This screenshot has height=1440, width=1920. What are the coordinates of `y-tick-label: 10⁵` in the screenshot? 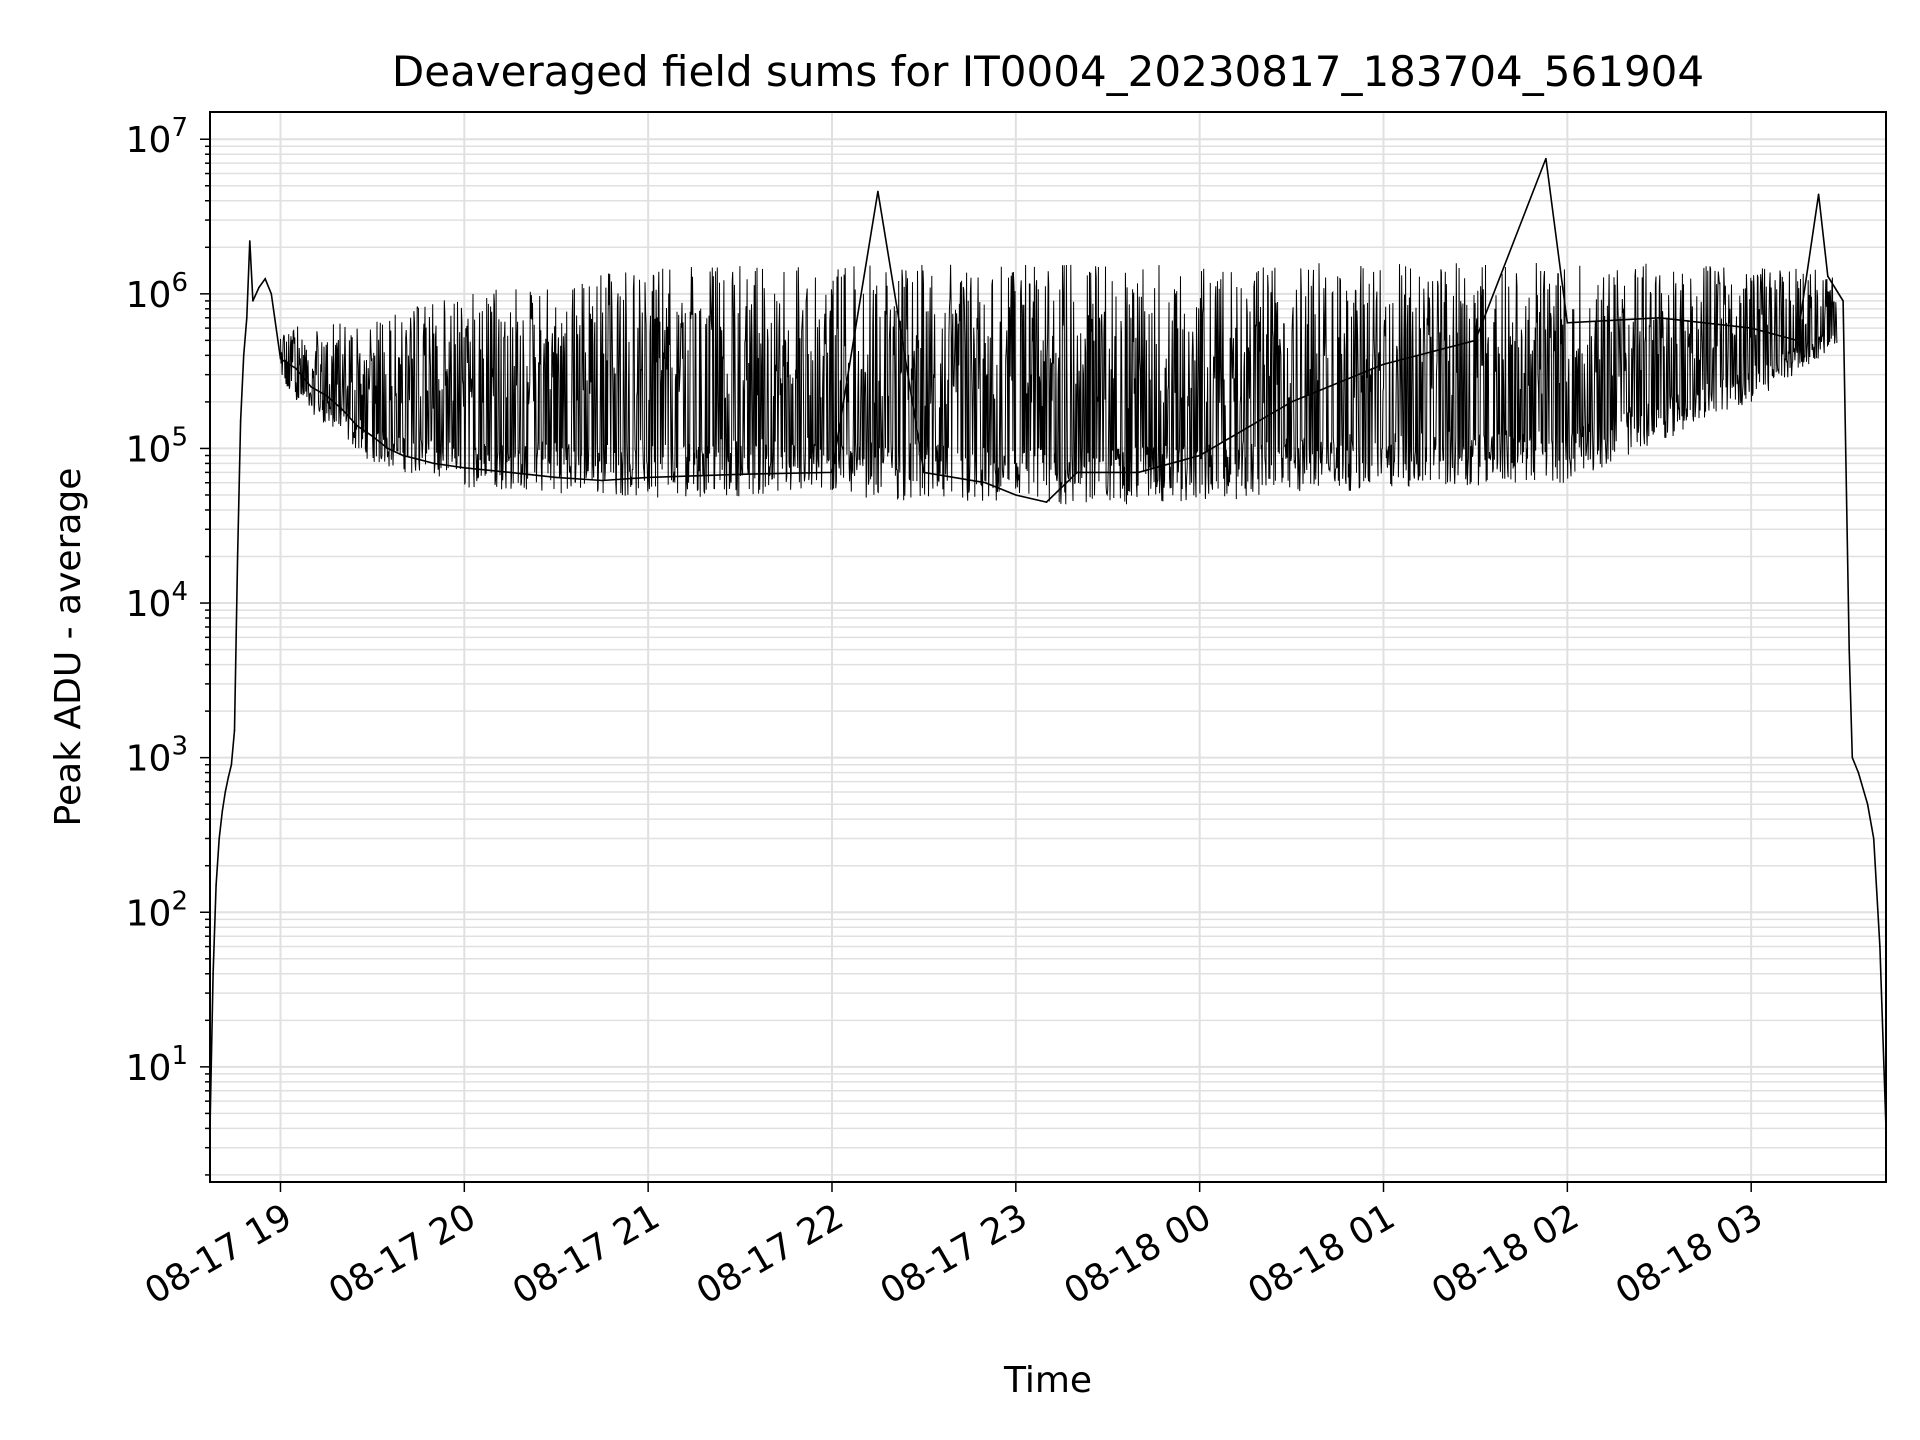 It's located at (157, 446).